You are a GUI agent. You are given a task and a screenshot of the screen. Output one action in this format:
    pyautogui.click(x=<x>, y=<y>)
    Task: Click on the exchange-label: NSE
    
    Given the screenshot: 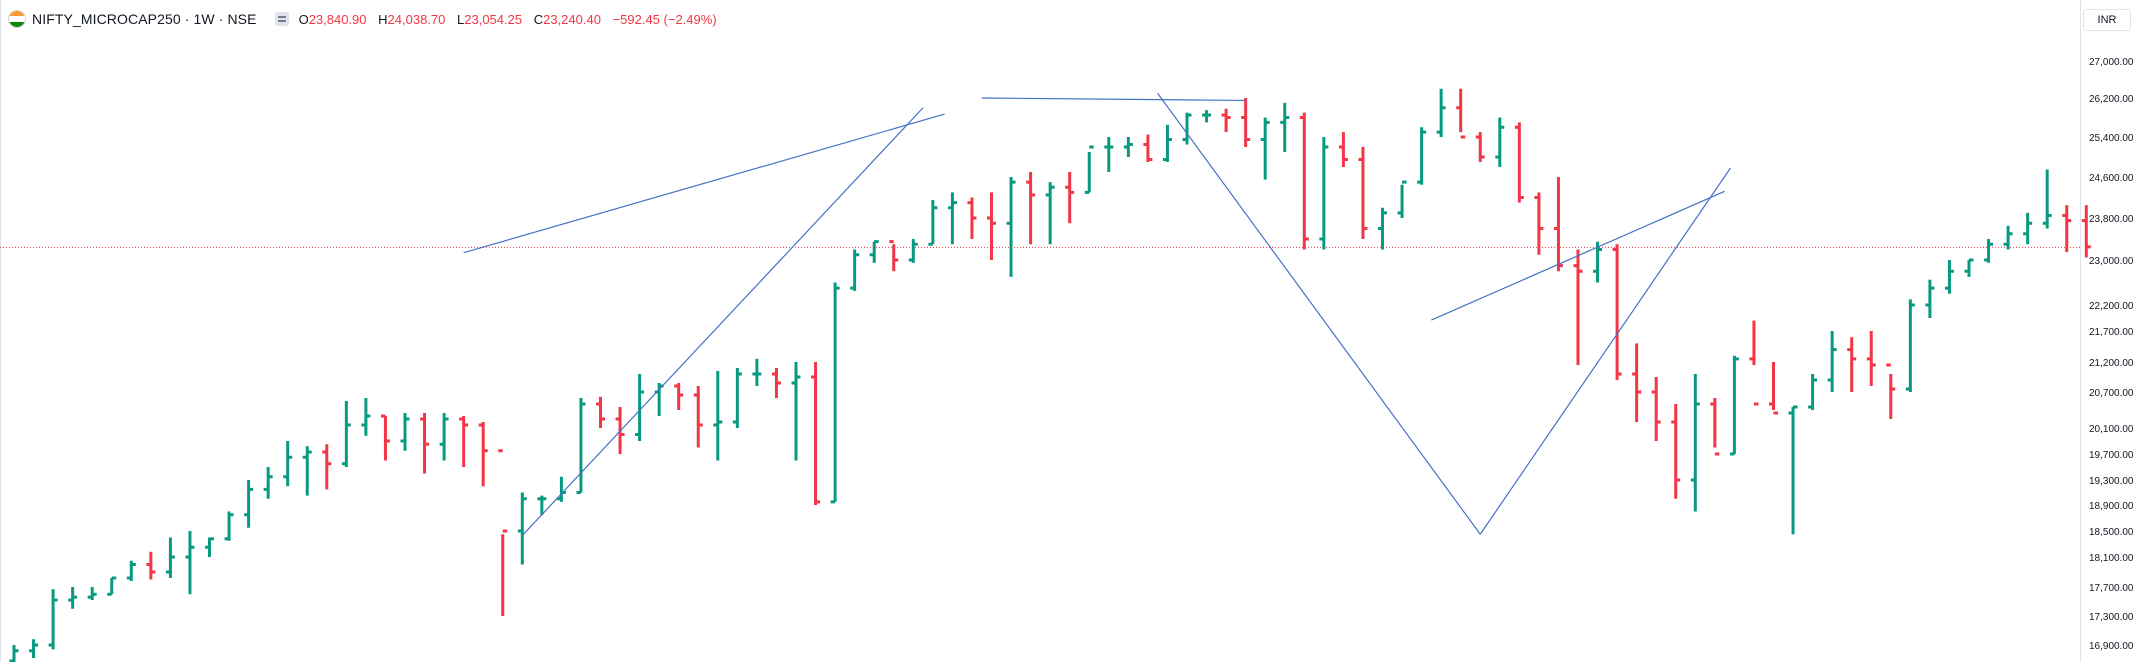 What is the action you would take?
    pyautogui.click(x=242, y=19)
    